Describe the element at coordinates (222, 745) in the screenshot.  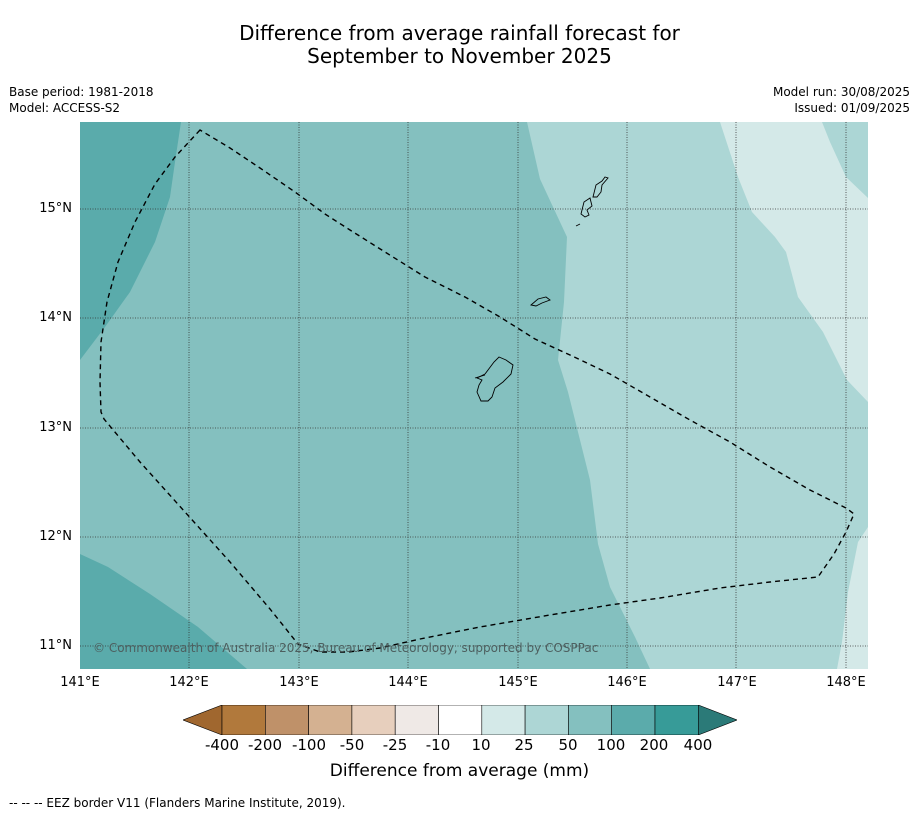
I see `colorbar-tick: -400` at that location.